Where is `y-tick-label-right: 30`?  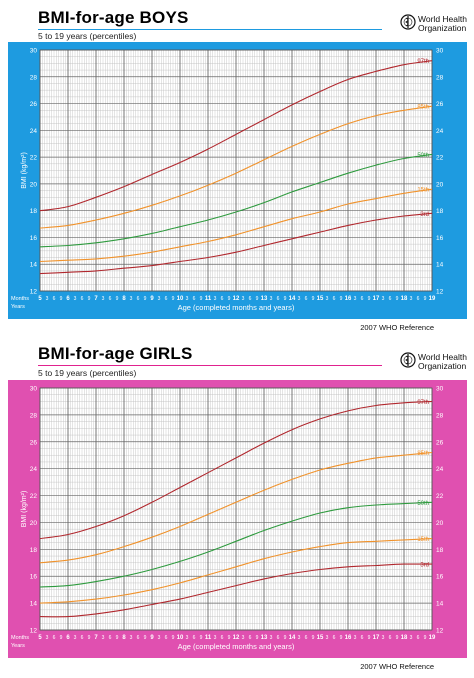
y-tick-label-right: 30 is located at coordinates (440, 389).